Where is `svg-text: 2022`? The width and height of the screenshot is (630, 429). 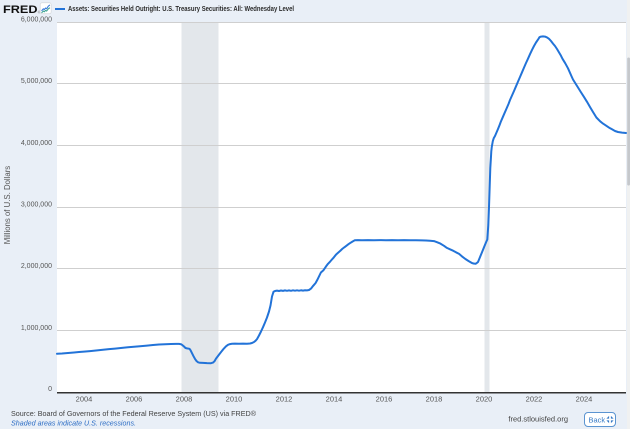
svg-text: 2022 is located at coordinates (534, 399).